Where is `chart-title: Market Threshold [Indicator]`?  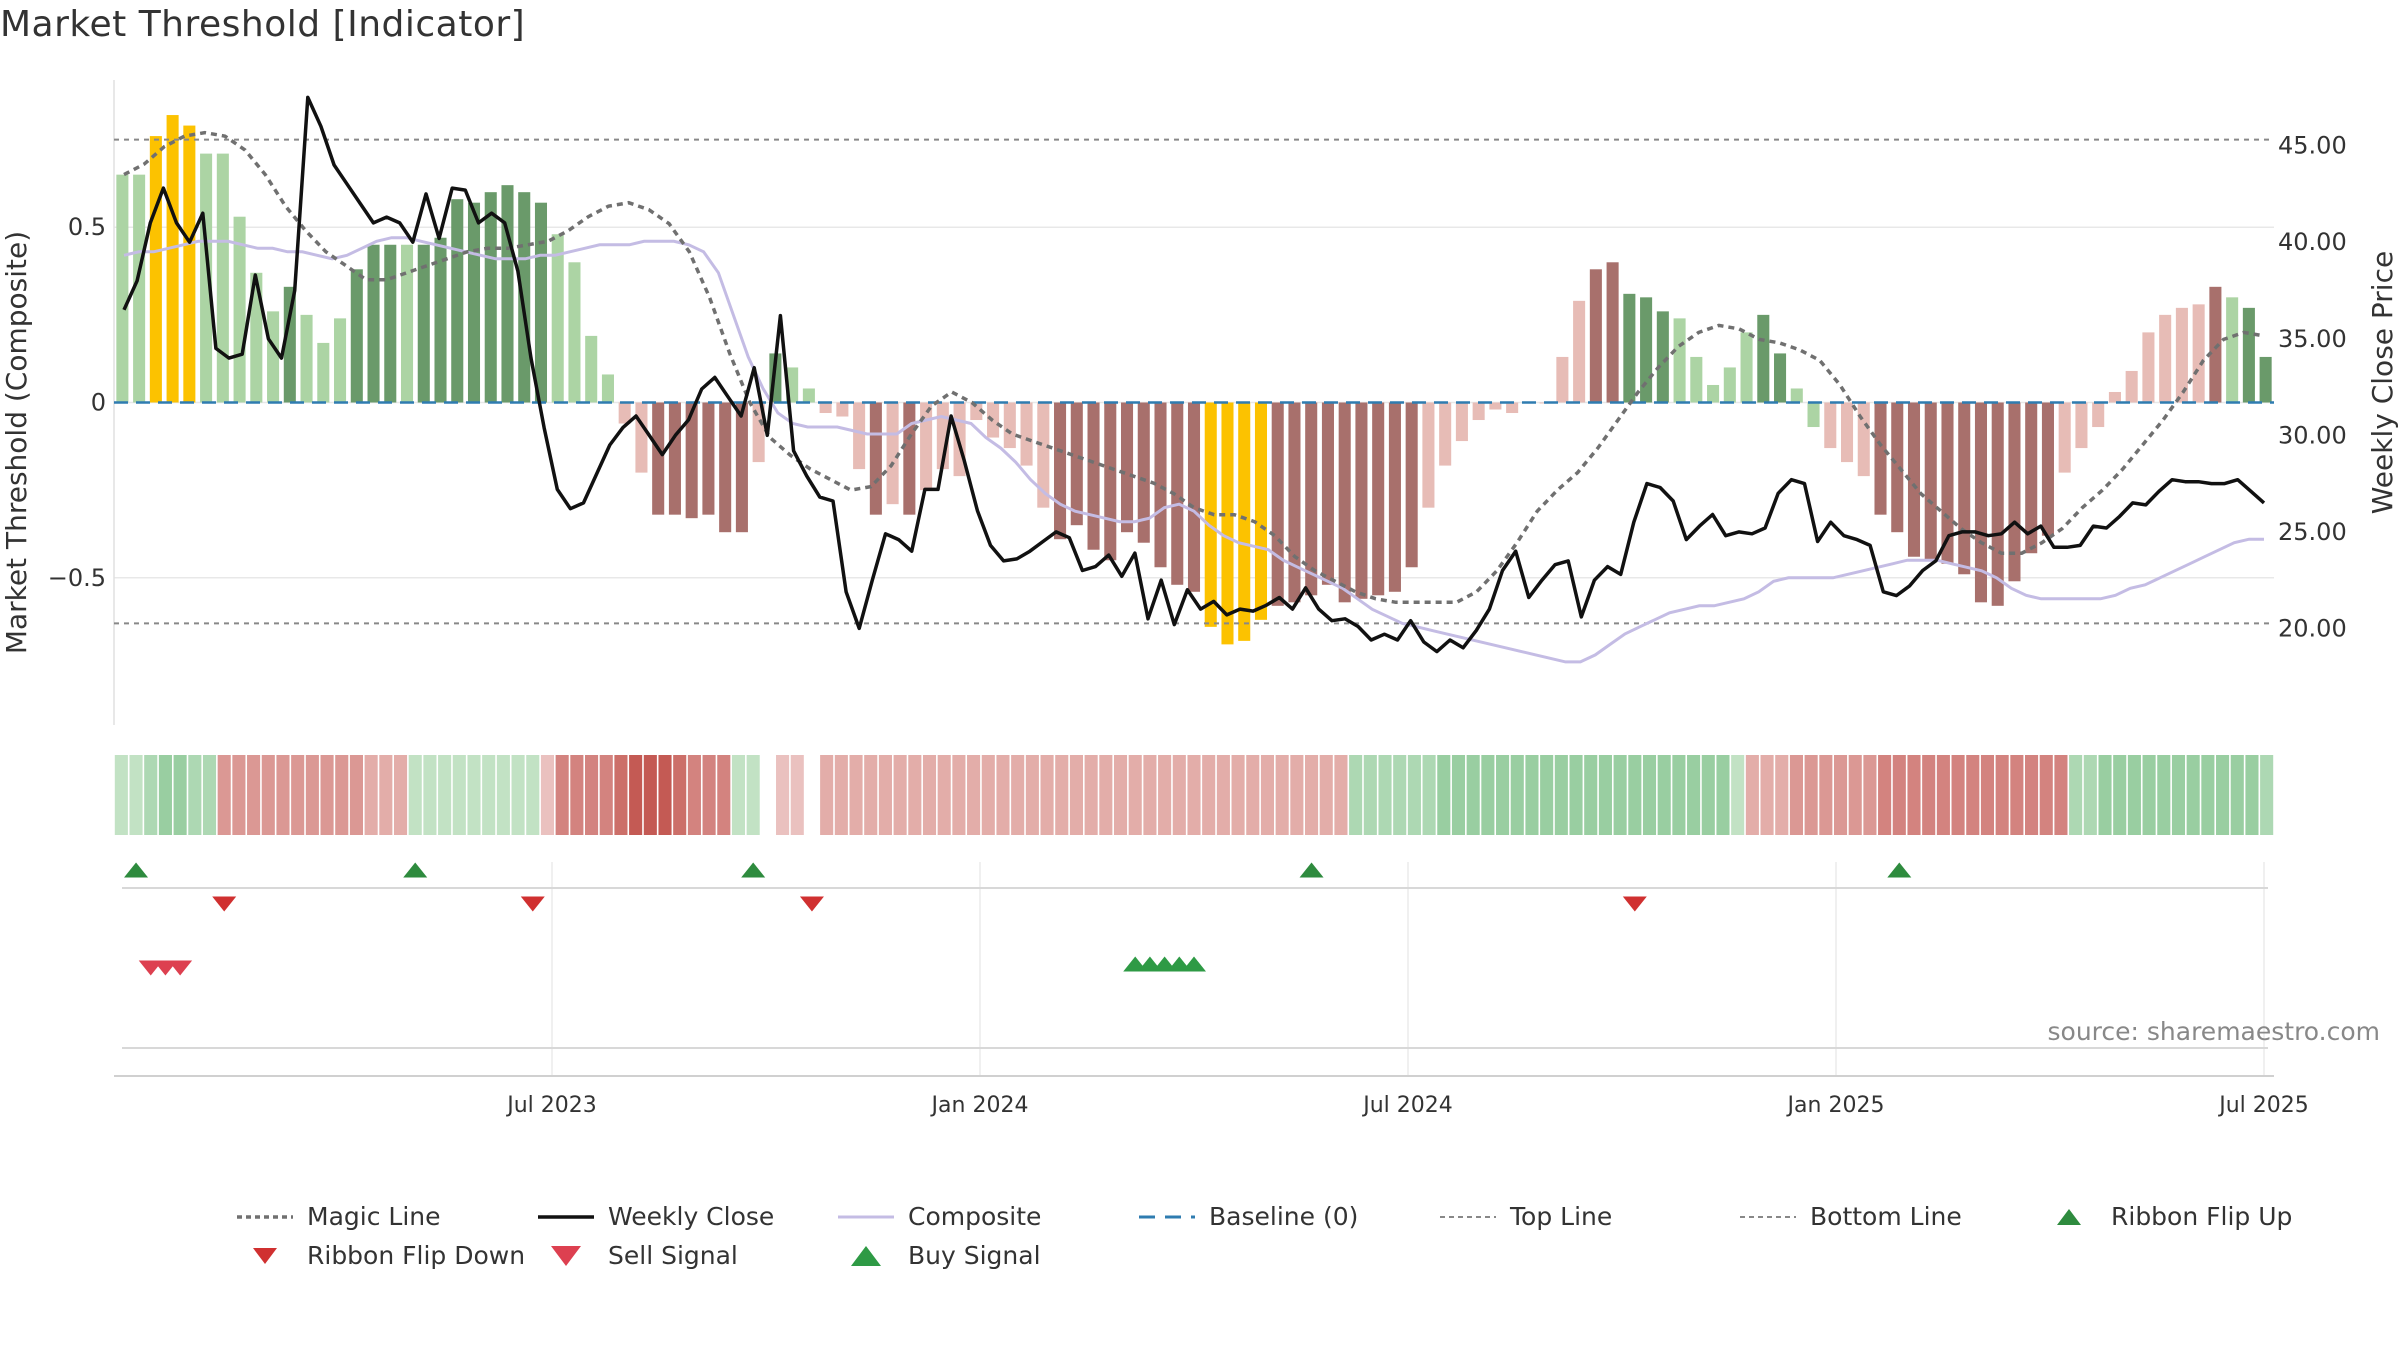
chart-title: Market Threshold [Indicator] is located at coordinates (263, 24).